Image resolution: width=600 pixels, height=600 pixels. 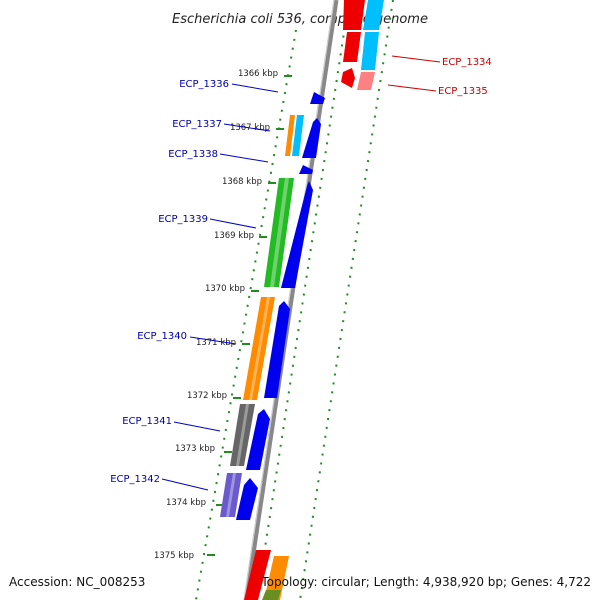 I want to click on leader-lines-left, so click(x=220, y=287).